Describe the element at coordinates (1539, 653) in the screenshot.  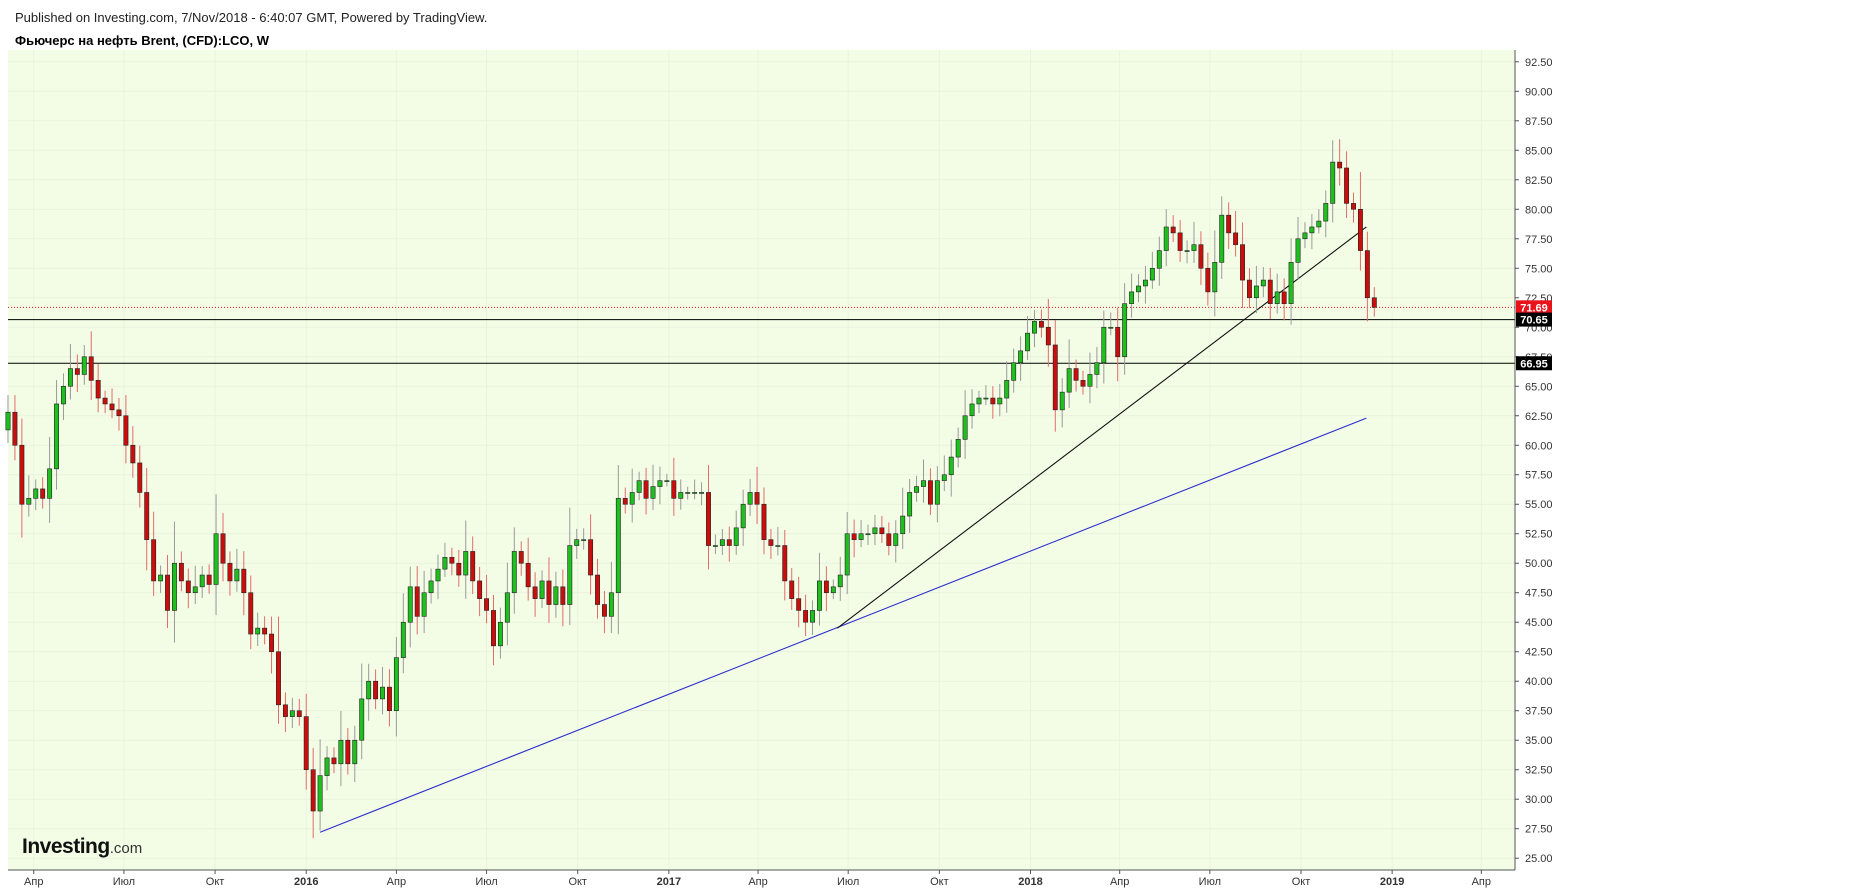
I see `y-tick-label: 42.50` at that location.